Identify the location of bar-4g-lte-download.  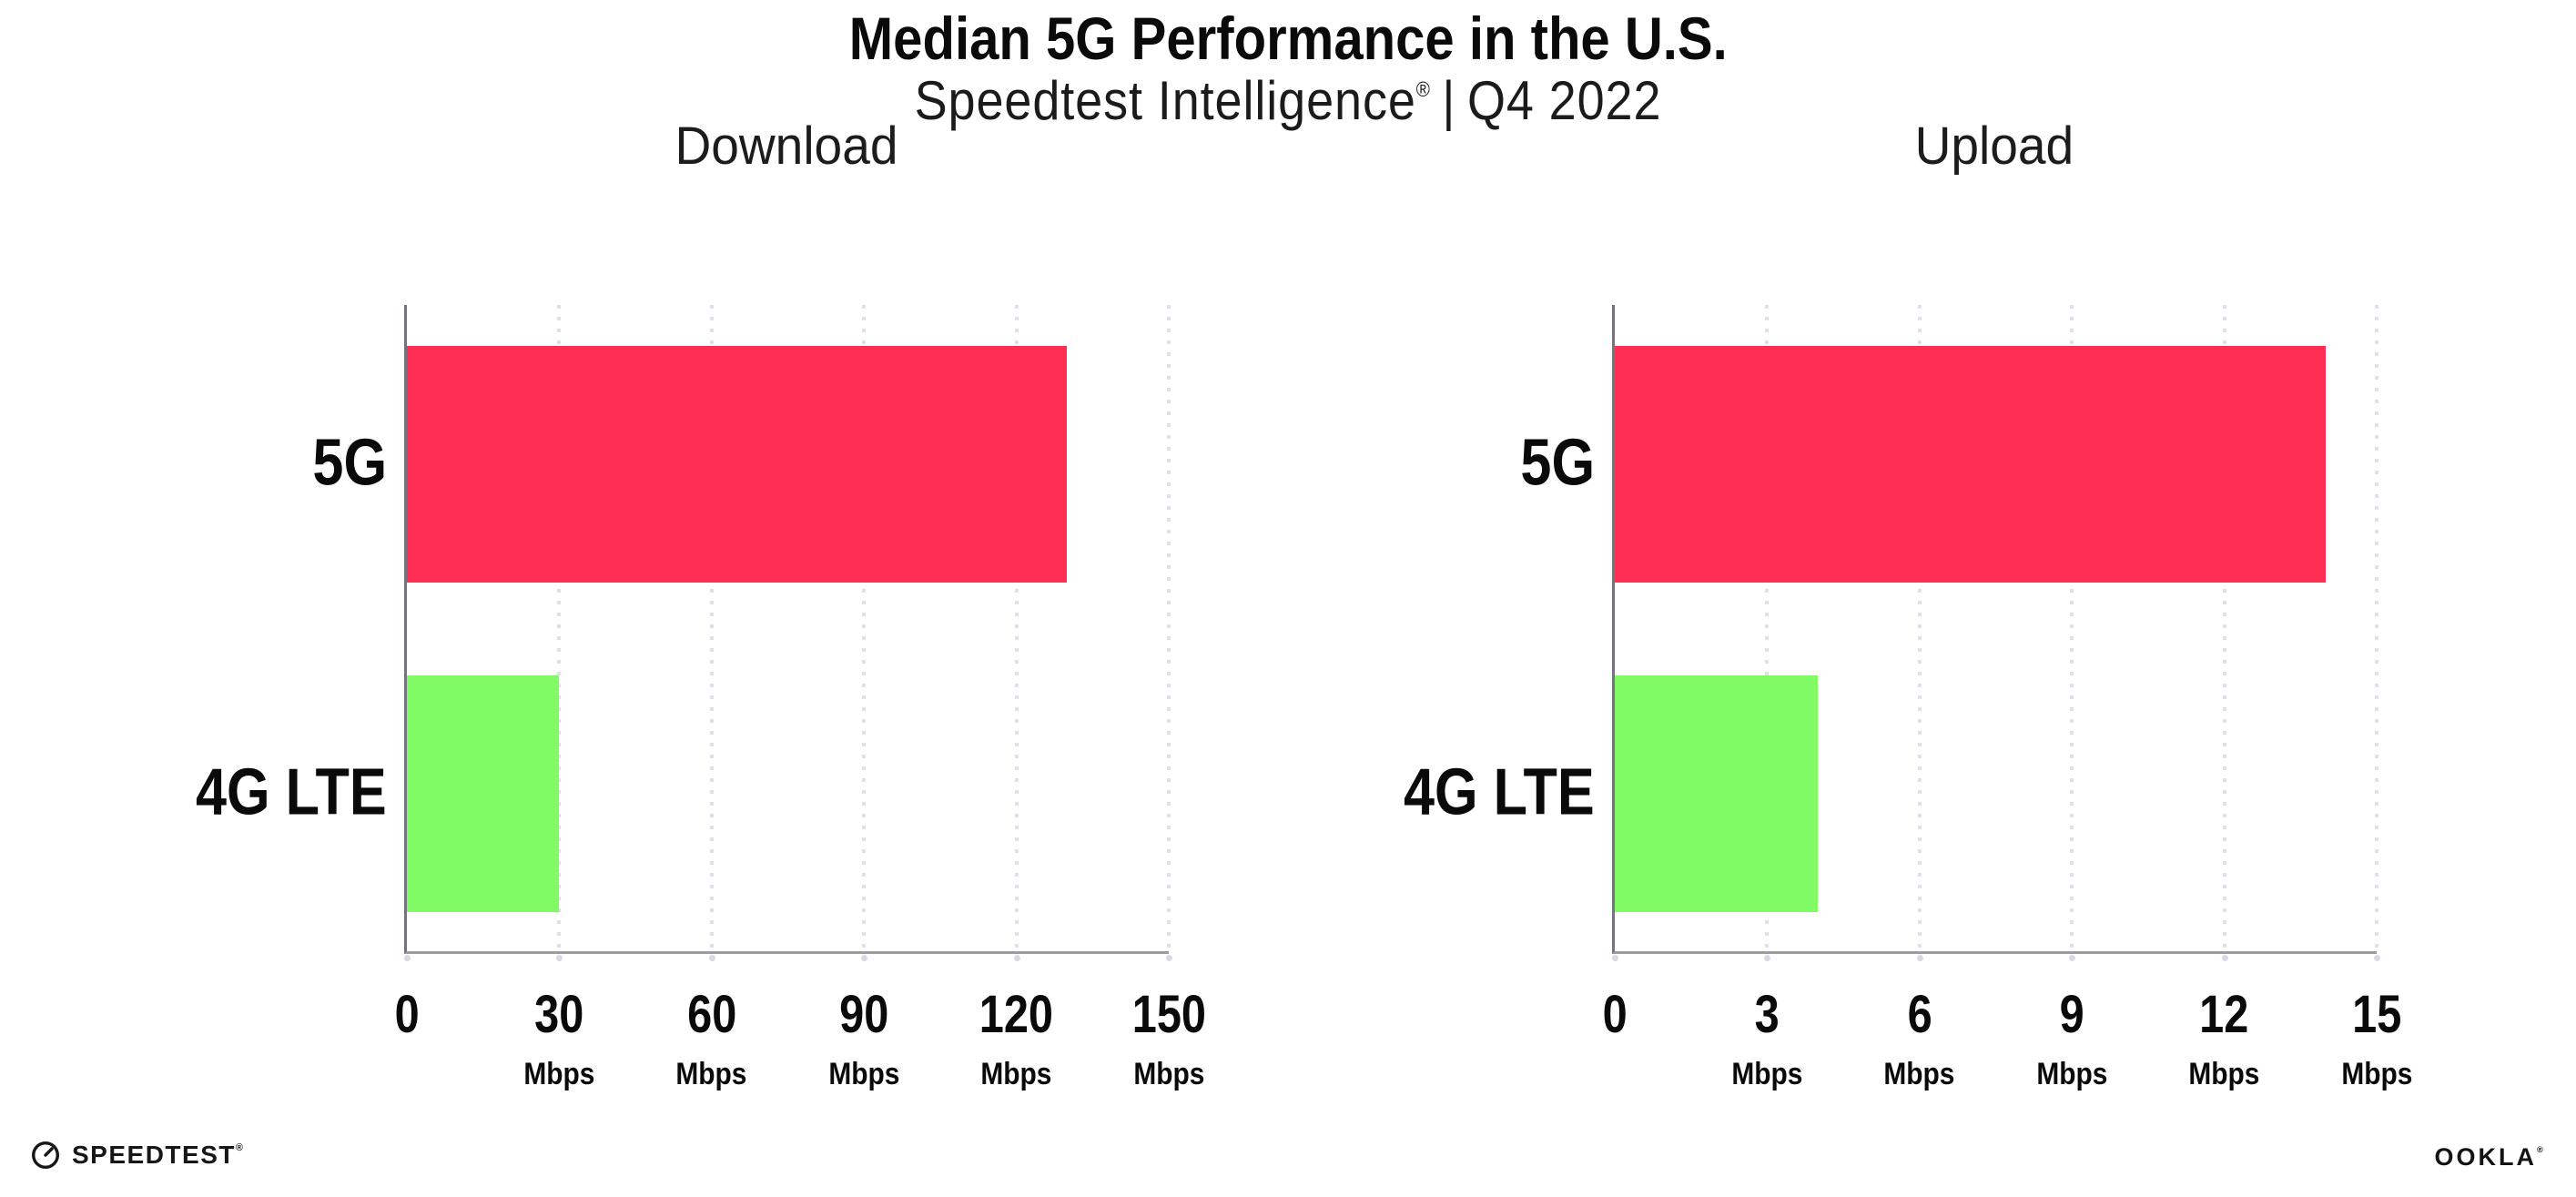
(483, 793).